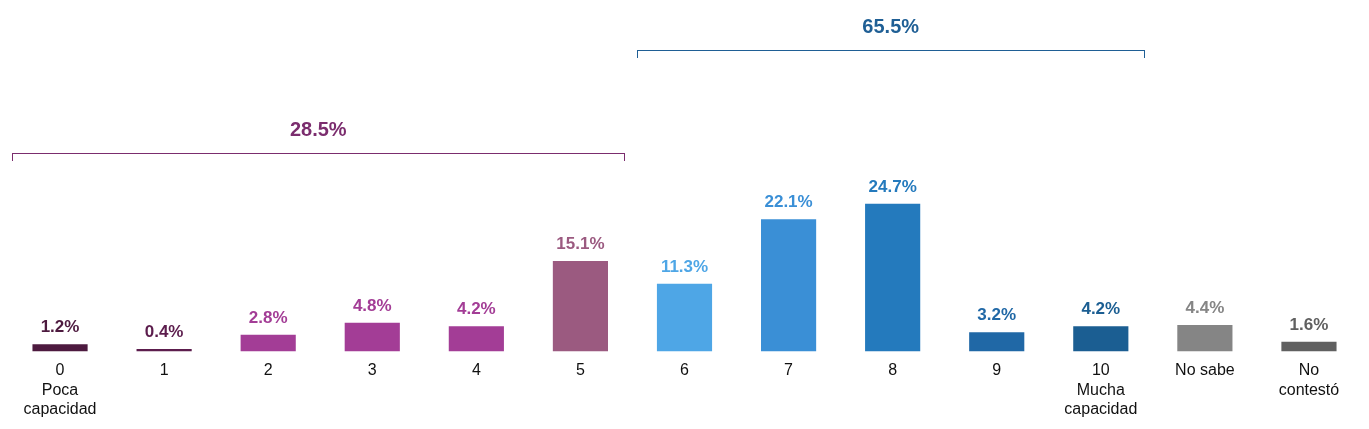 The height and width of the screenshot is (429, 1369). I want to click on x-tick-label: No contestó, so click(1309, 379).